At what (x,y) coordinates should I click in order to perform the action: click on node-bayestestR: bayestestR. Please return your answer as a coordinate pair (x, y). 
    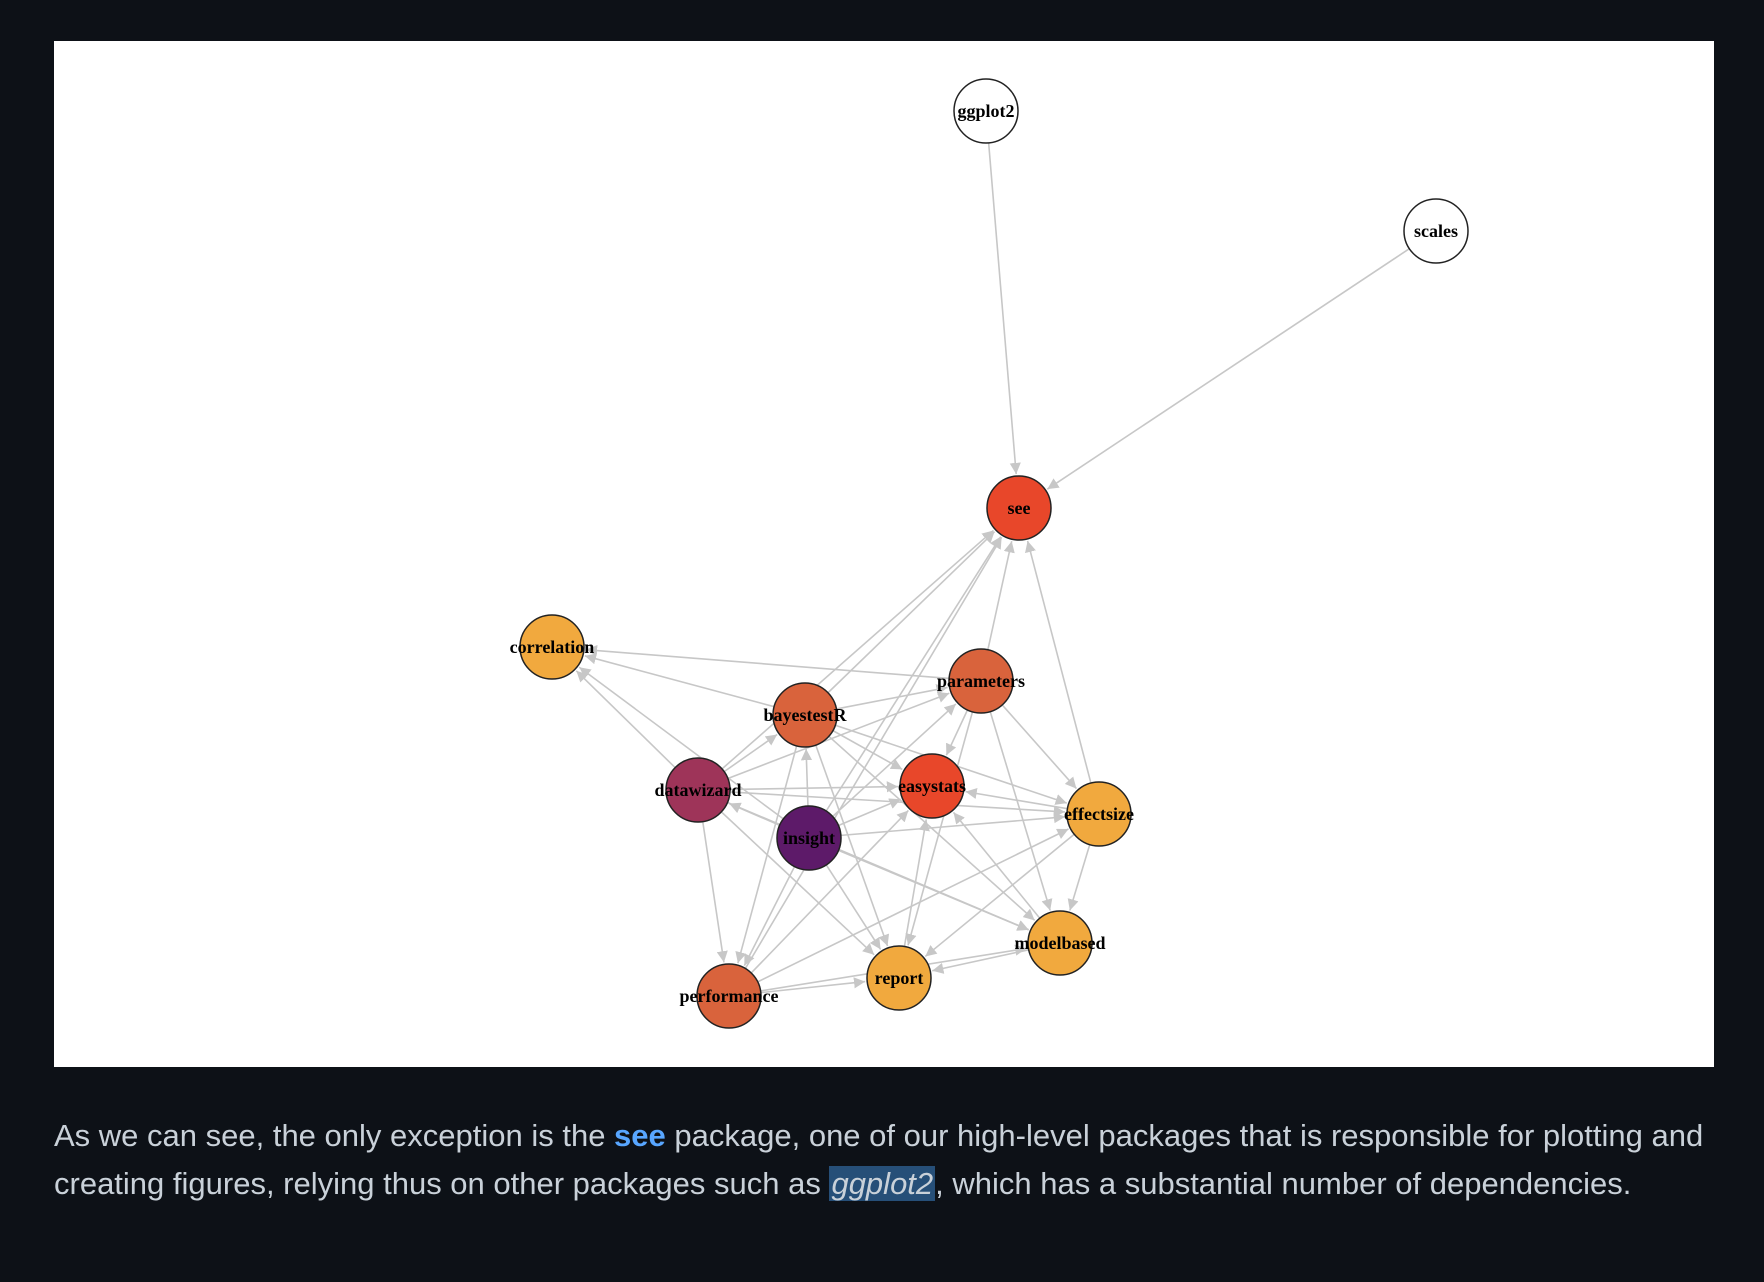
    Looking at the image, I should click on (806, 715).